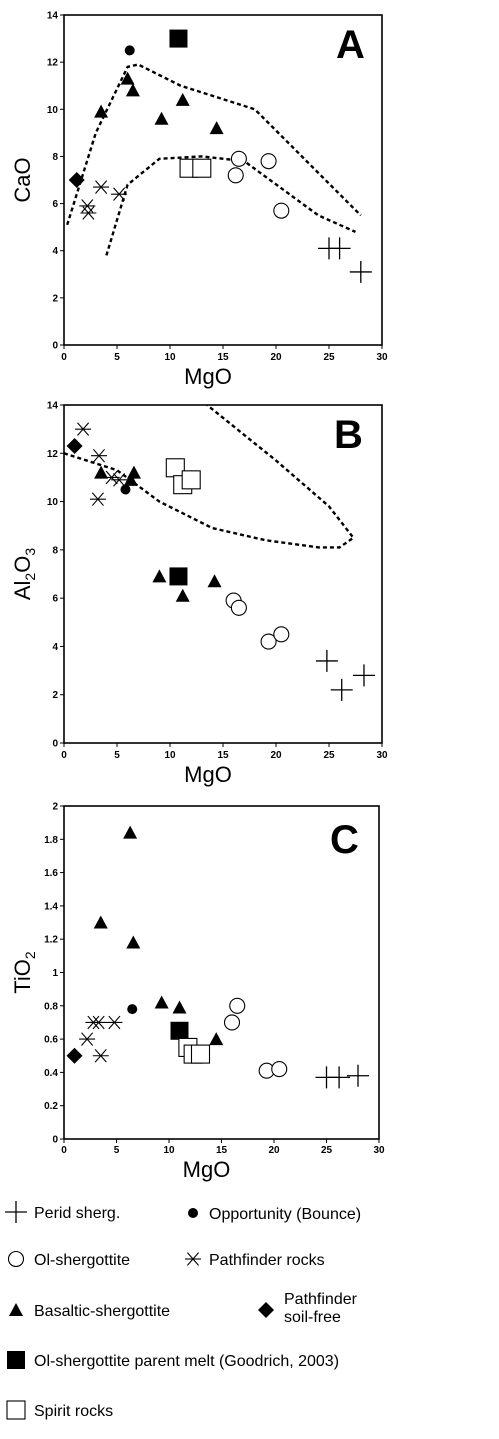 The image size is (499, 1439). I want to click on legend-plus-icon, so click(16, 1212).